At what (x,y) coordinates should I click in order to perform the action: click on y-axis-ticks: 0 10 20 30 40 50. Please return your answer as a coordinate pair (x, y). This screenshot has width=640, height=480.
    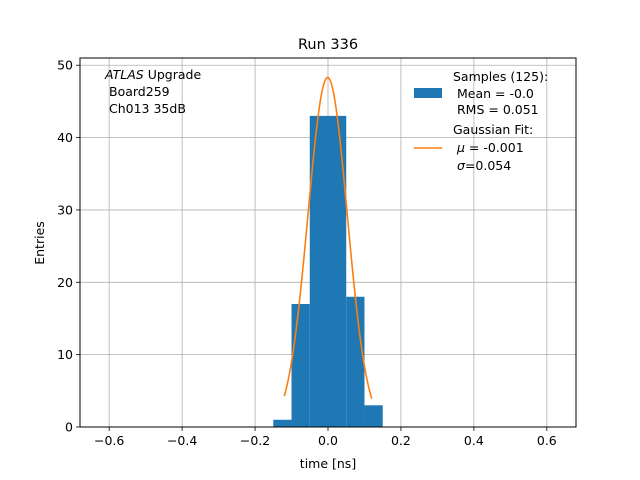
    Looking at the image, I should click on (68, 246).